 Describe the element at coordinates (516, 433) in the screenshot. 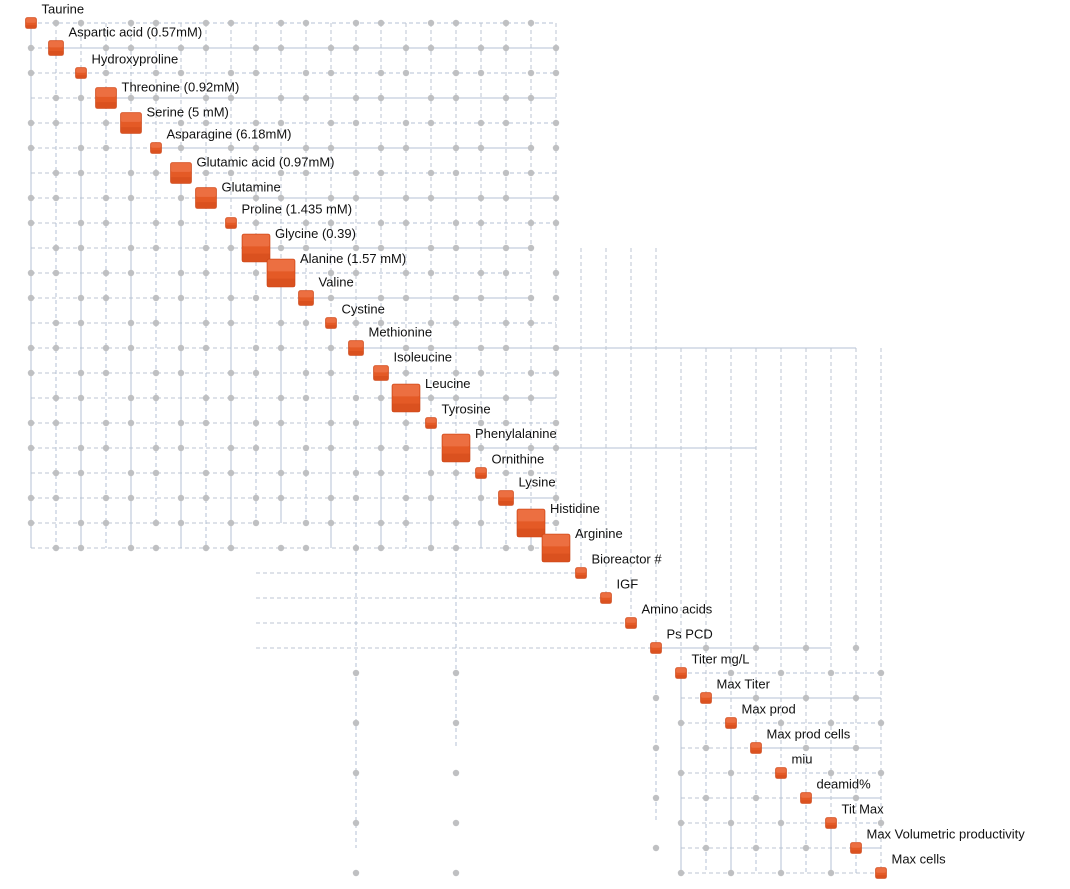

I see `node-label: Phenylalanine` at that location.